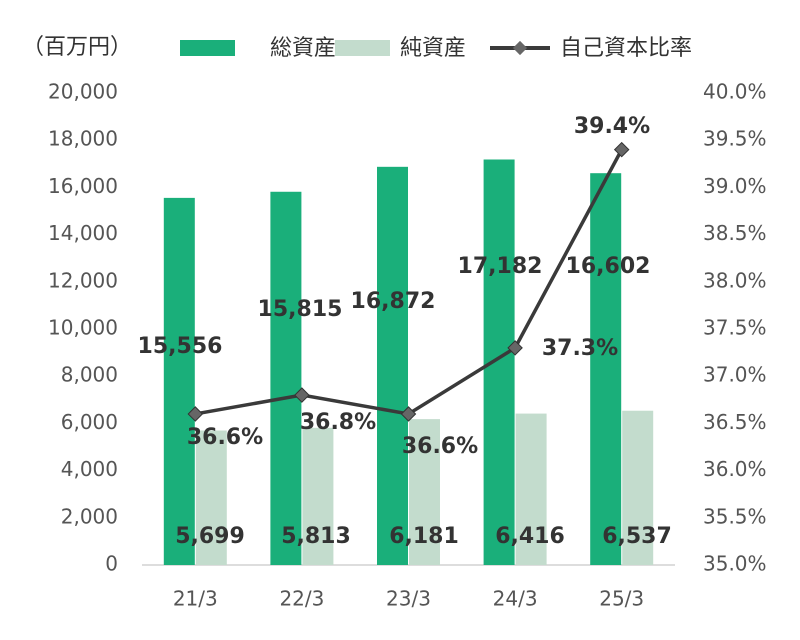  What do you see at coordinates (735, 564) in the screenshot?
I see `y2-tick-label: 35.0%` at bounding box center [735, 564].